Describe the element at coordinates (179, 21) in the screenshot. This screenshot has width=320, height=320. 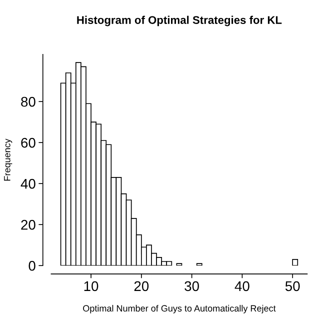
I see `chart-title: Histogram of Optimal Strategies for KL` at that location.